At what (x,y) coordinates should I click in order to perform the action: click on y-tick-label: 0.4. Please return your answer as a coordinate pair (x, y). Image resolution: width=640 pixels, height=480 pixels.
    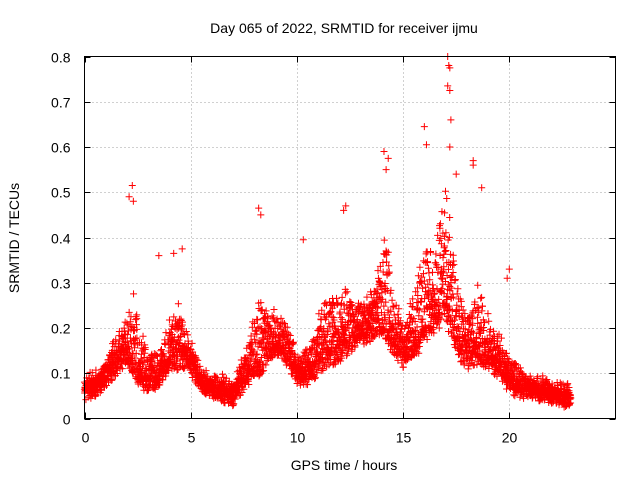
    Looking at the image, I should click on (61, 239).